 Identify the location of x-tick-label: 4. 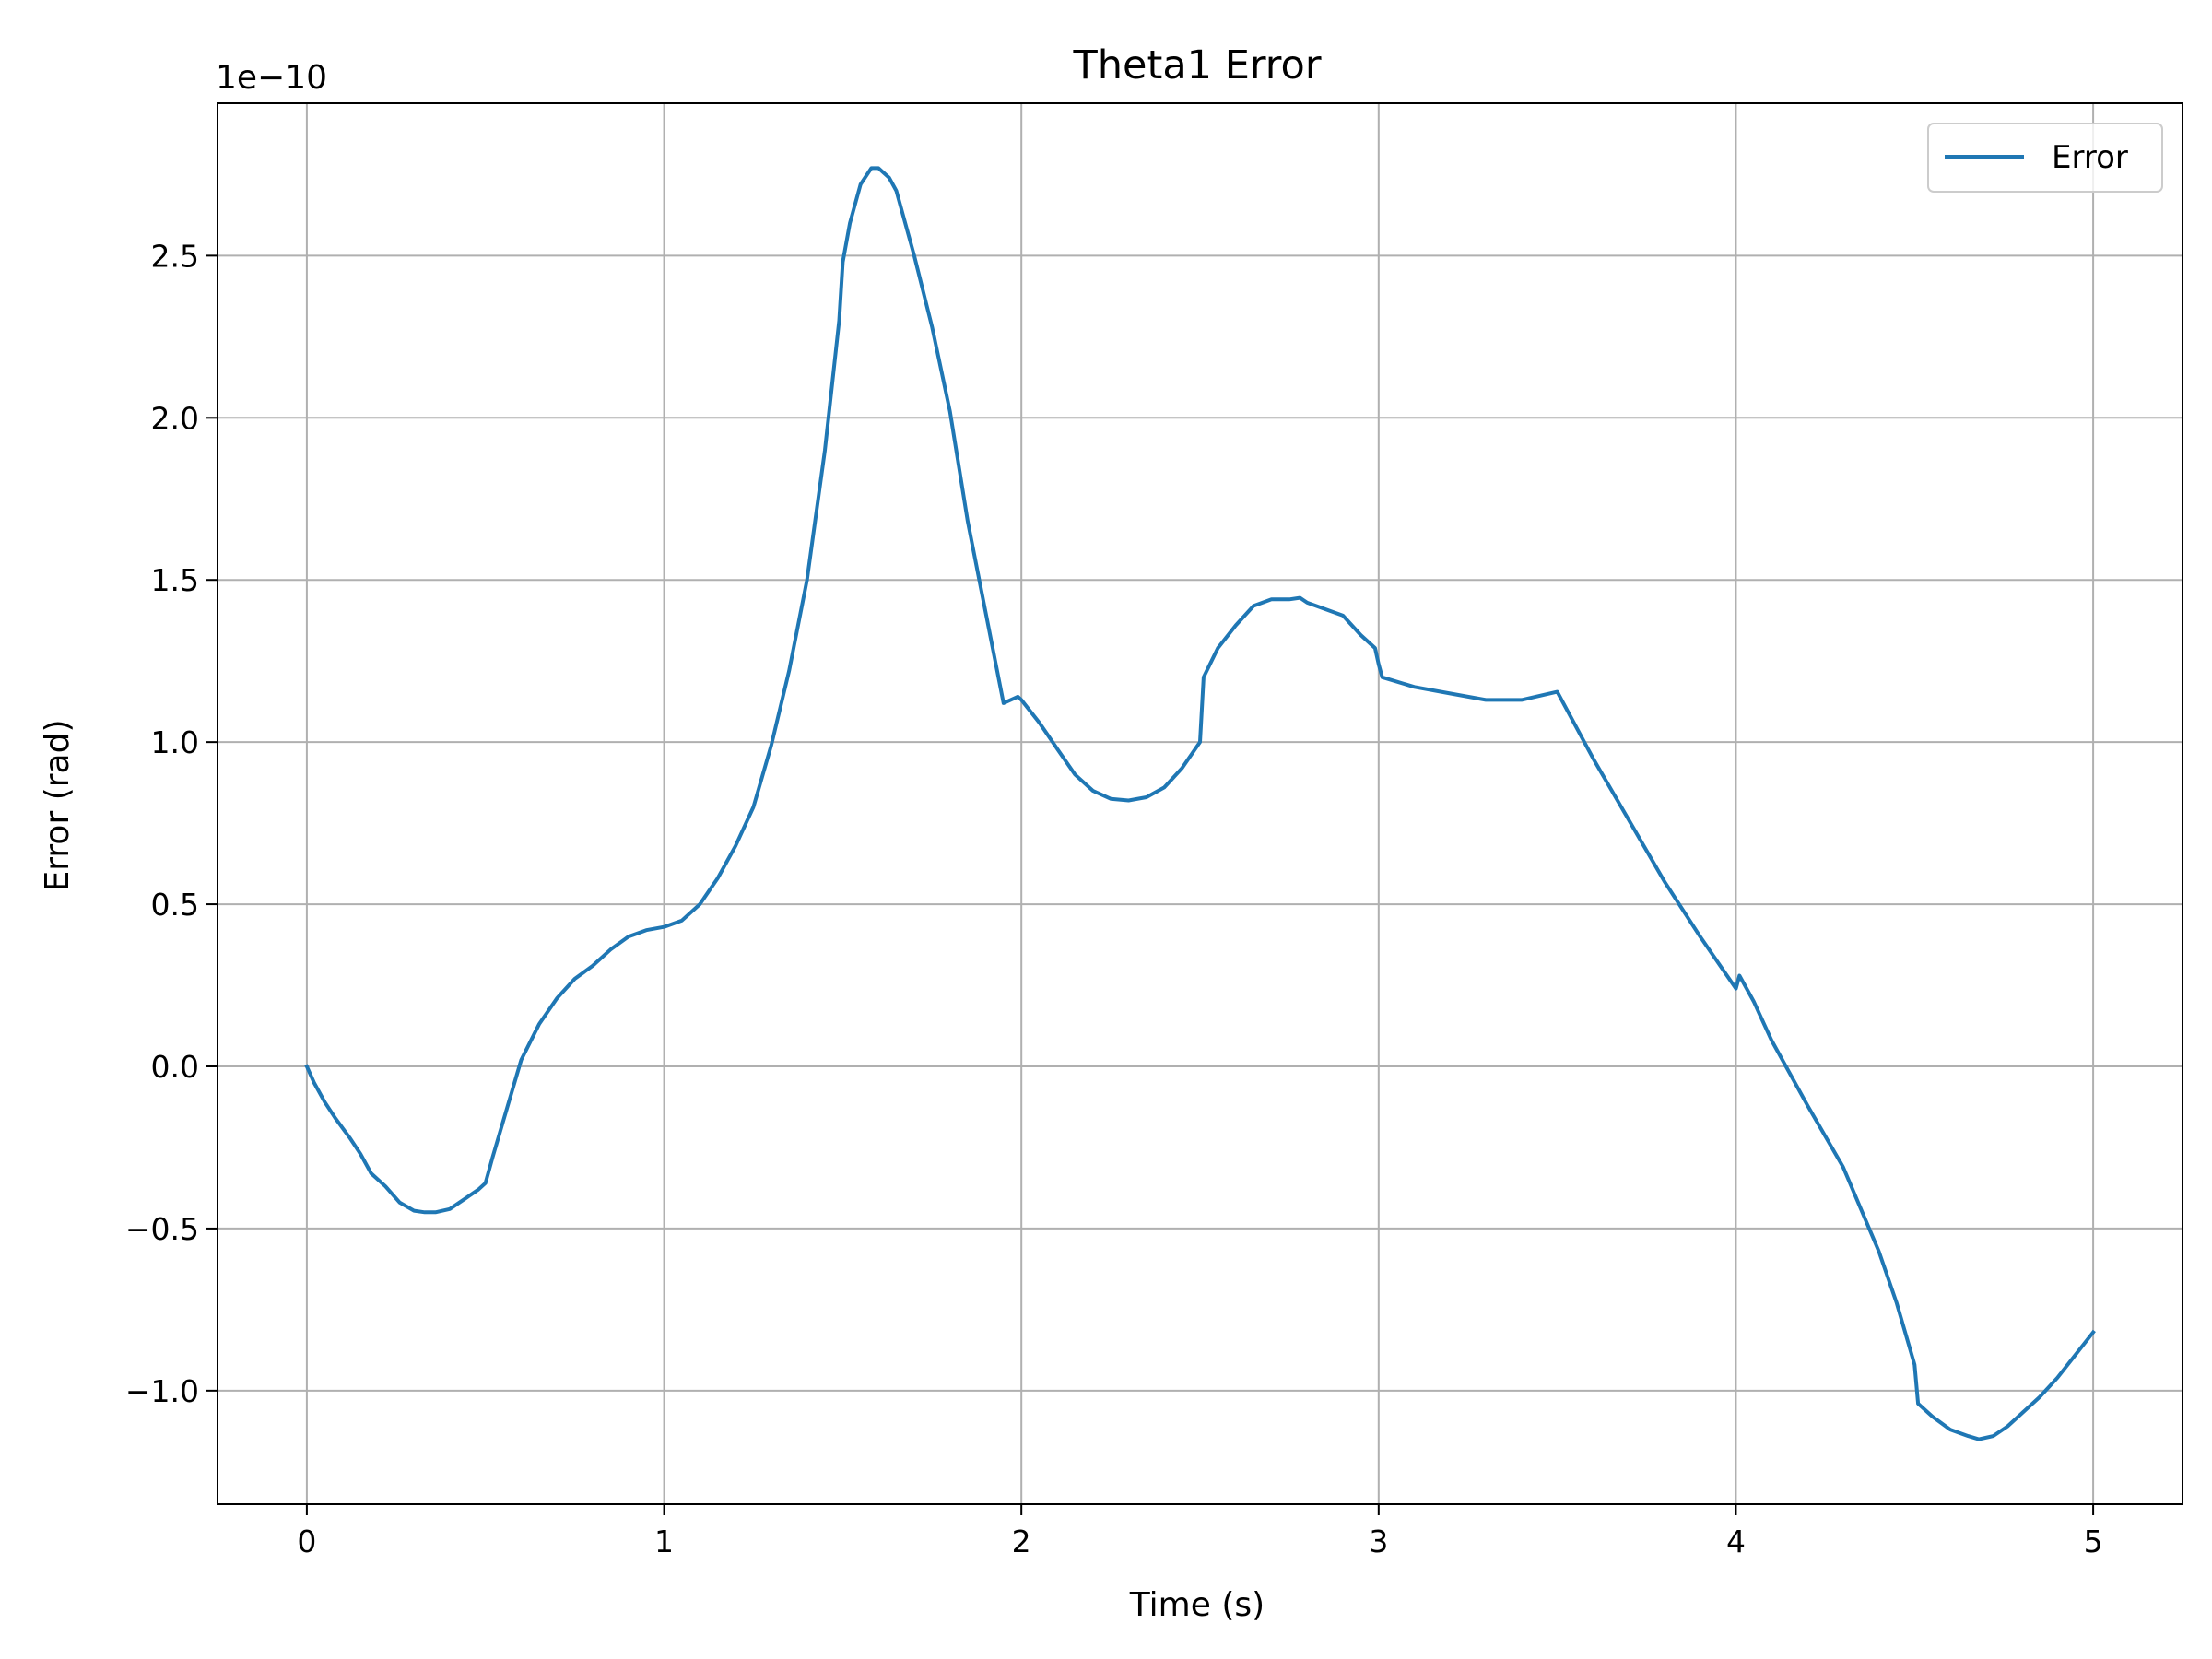
(1736, 1541).